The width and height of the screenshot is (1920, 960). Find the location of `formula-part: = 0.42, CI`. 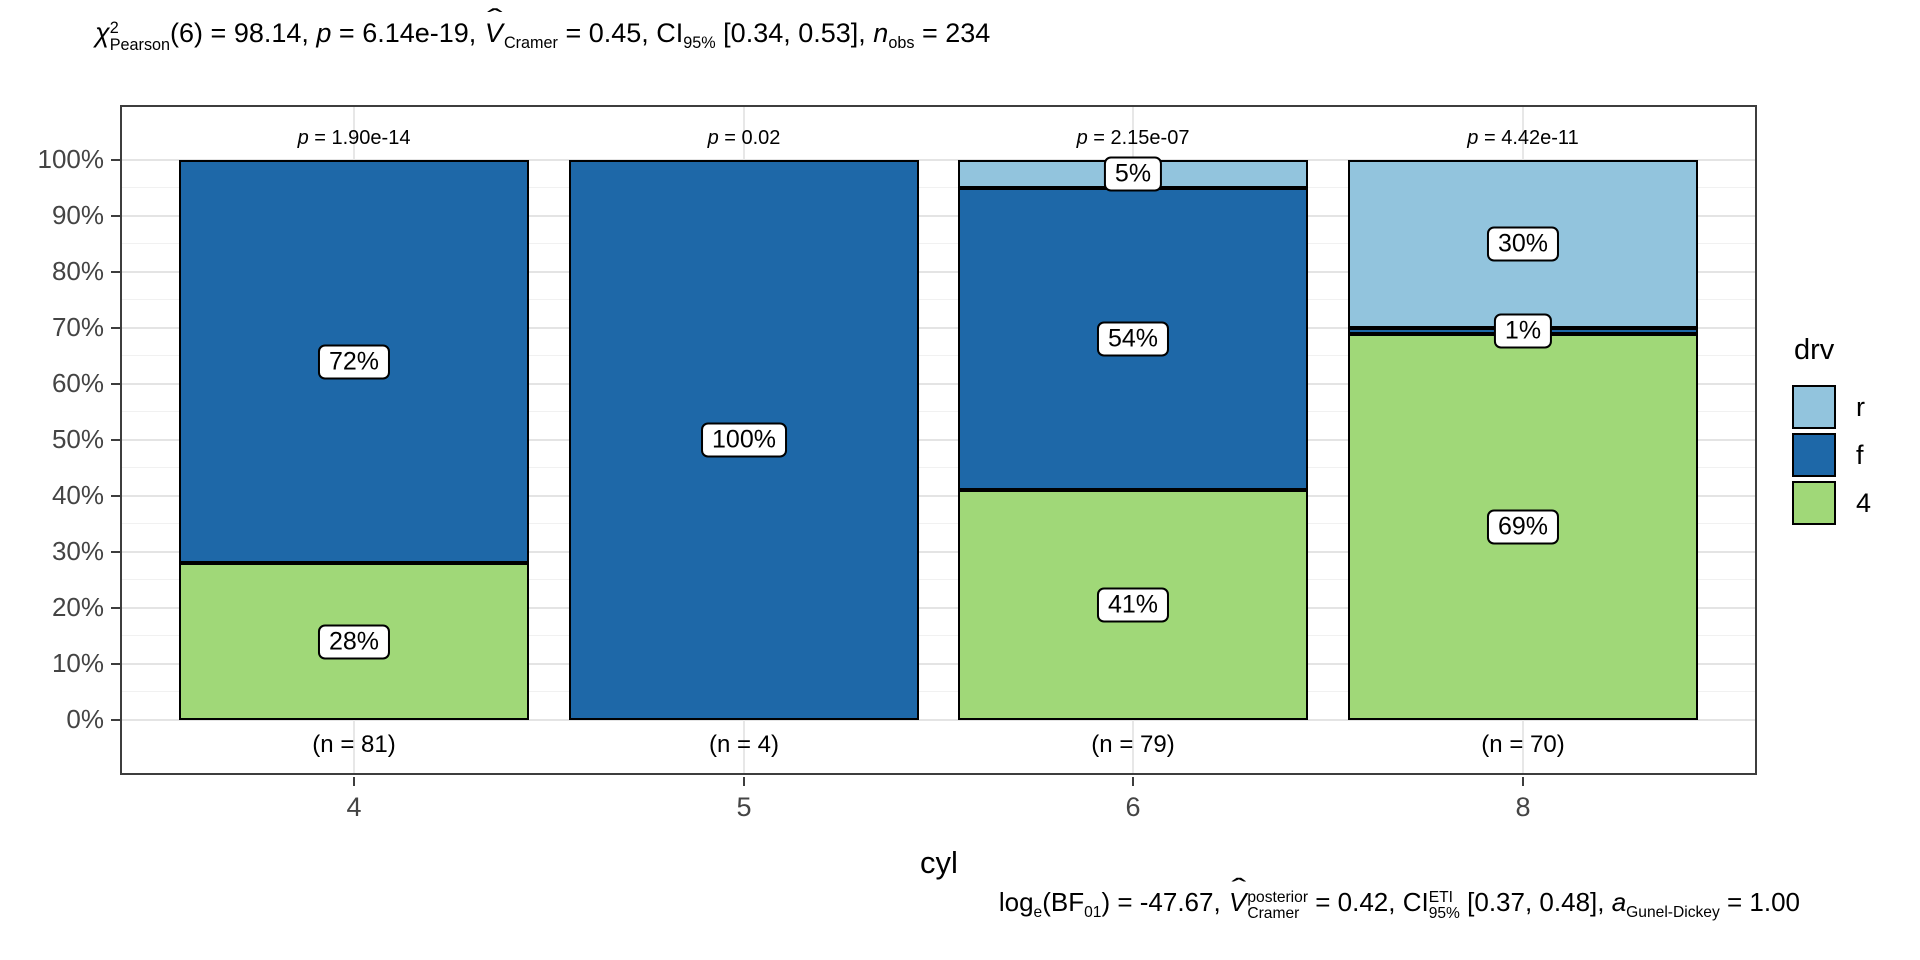

formula-part: = 0.42, CI is located at coordinates (1368, 902).